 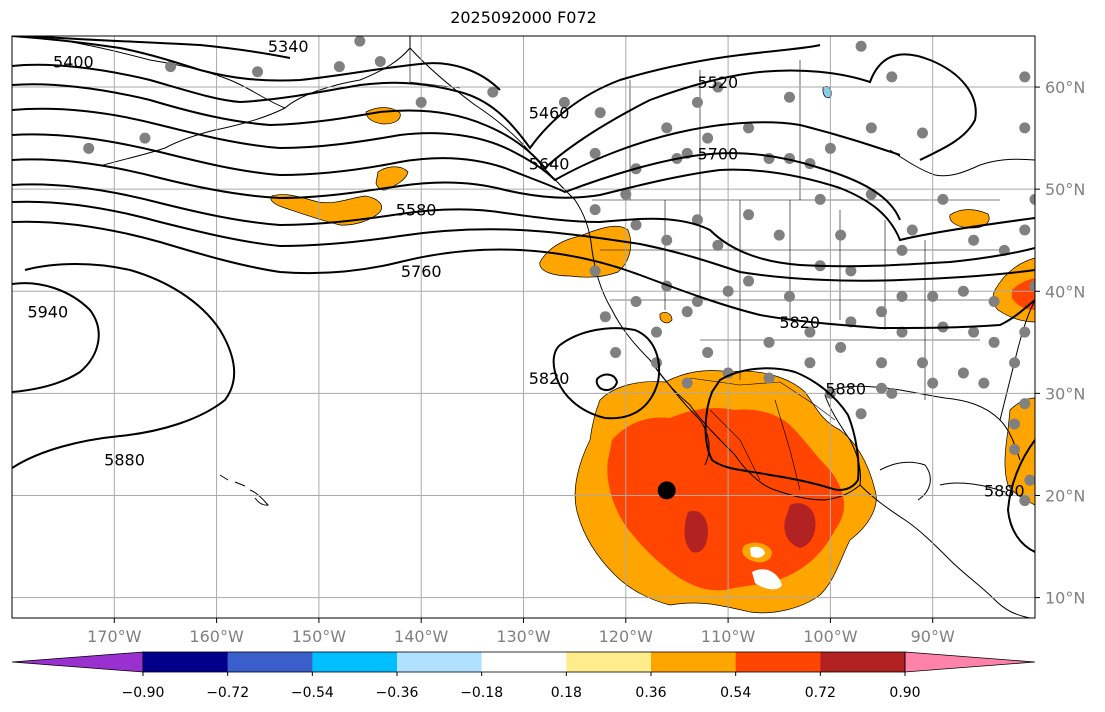 What do you see at coordinates (762, 399) in the screenshot?
I see `border-us-mexico` at bounding box center [762, 399].